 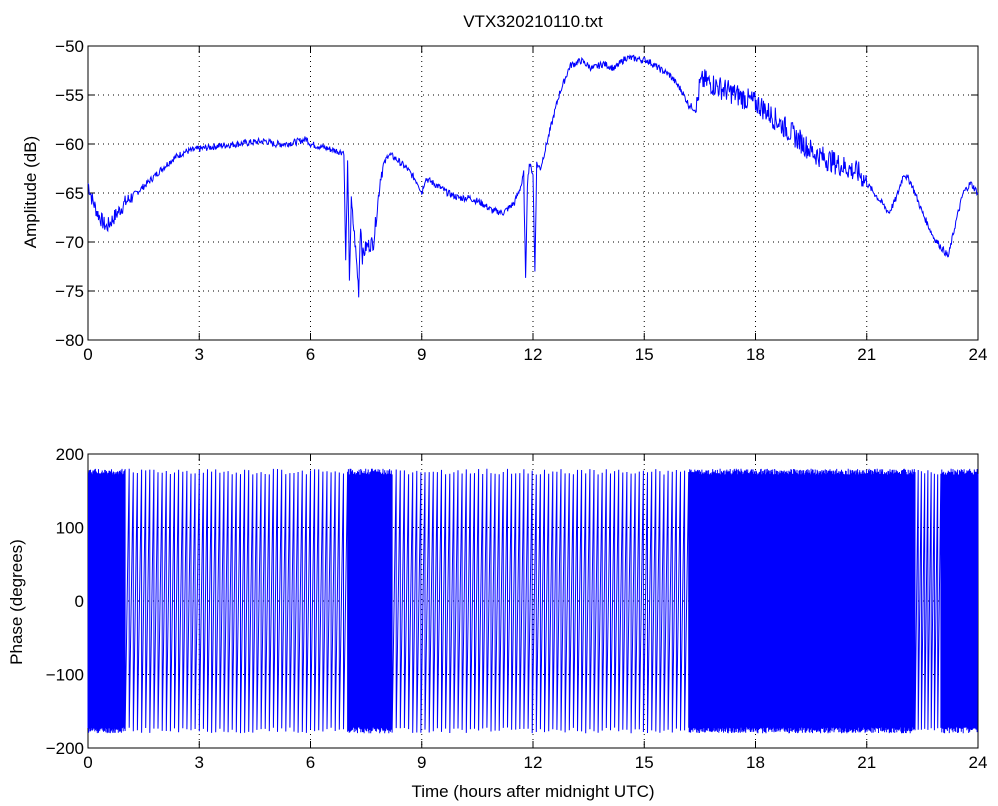 I want to click on phase-y-tick-label: −200, so click(x=65, y=748).